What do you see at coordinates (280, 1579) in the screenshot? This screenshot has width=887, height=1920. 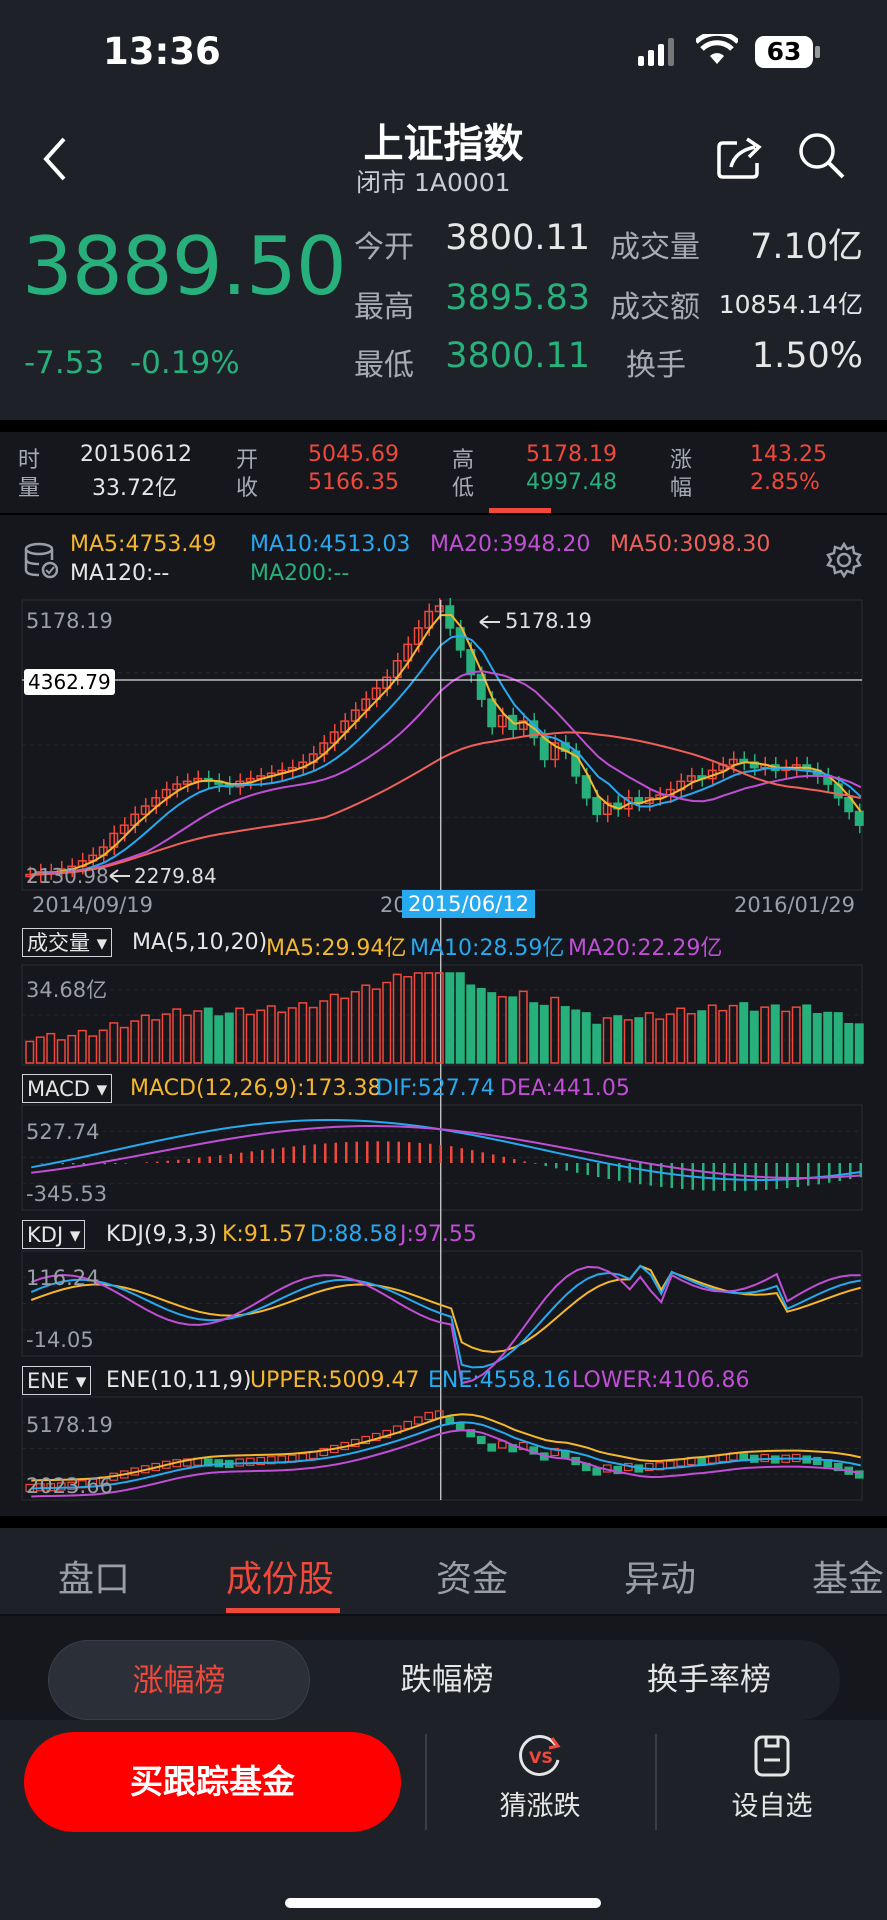 I see `tab-constituents: 成份股` at bounding box center [280, 1579].